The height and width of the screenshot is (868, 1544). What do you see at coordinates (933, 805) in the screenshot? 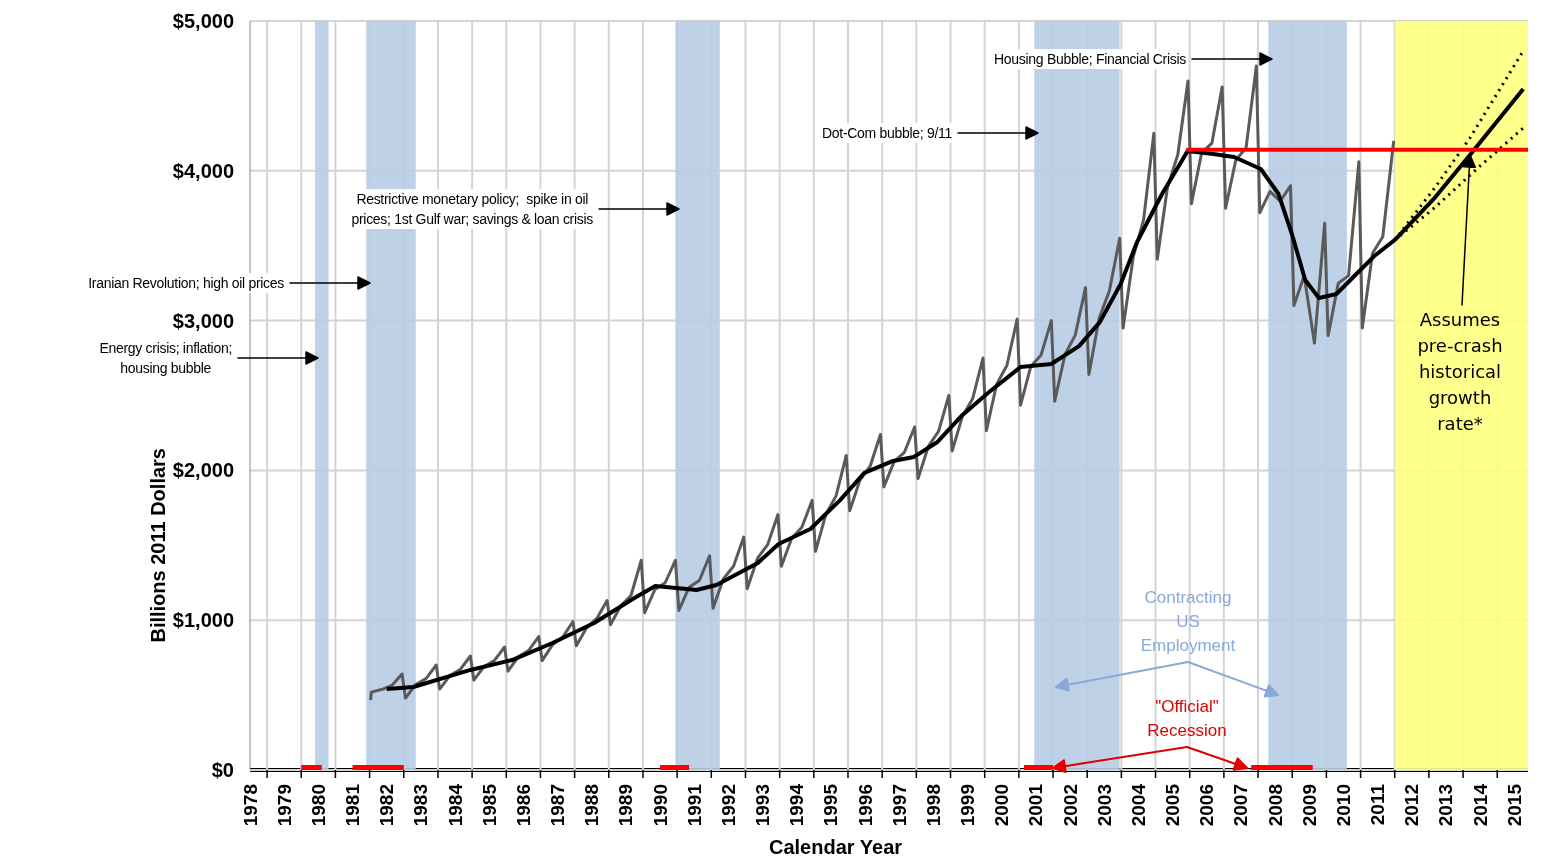
I see `x-tick-label: 1998` at bounding box center [933, 805].